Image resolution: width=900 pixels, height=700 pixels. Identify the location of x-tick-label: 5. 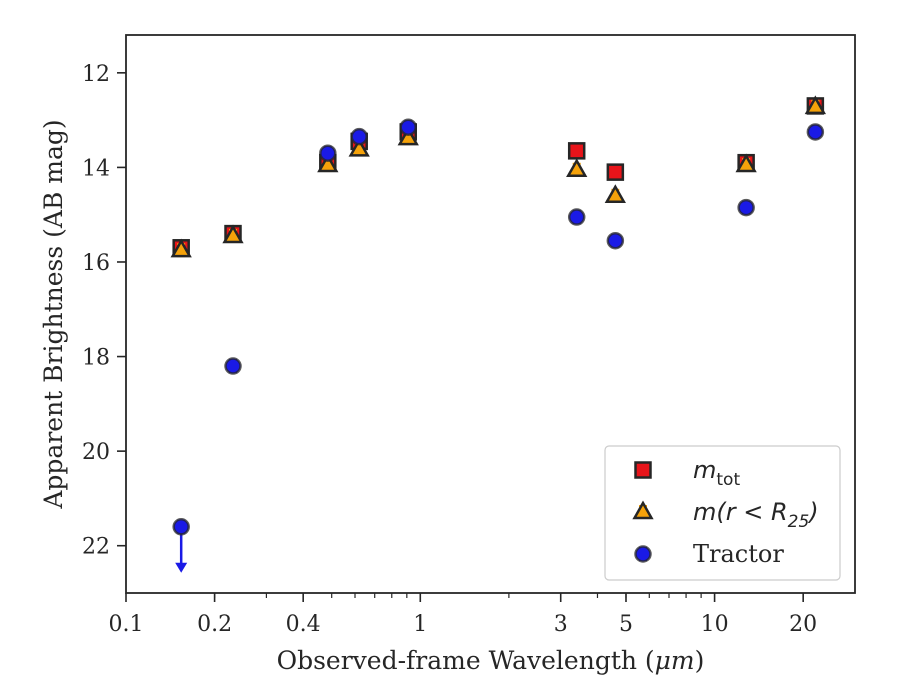
(626, 624).